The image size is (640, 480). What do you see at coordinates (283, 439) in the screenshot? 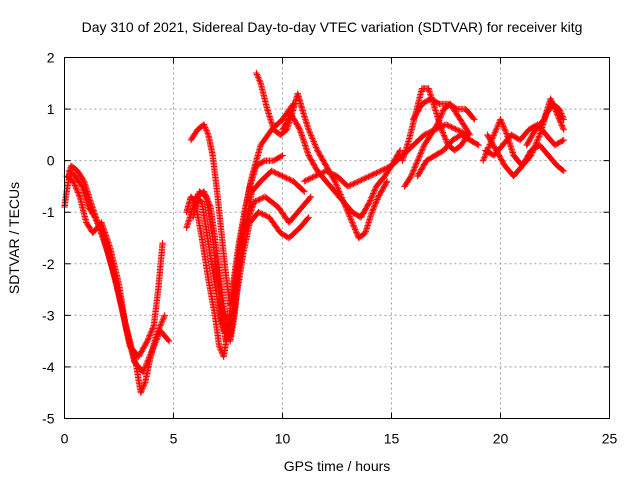
I see `x-tick-label: 10` at bounding box center [283, 439].